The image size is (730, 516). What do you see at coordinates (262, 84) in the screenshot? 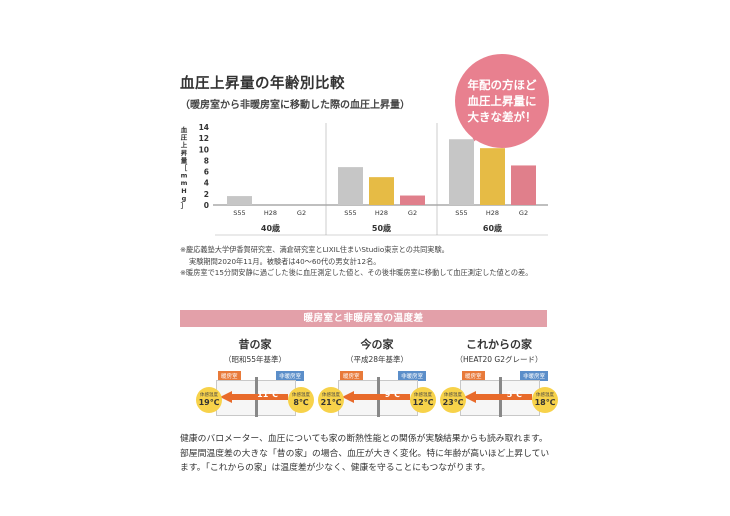
I see `page-title: 血圧上昇量の年齢別比較` at bounding box center [262, 84].